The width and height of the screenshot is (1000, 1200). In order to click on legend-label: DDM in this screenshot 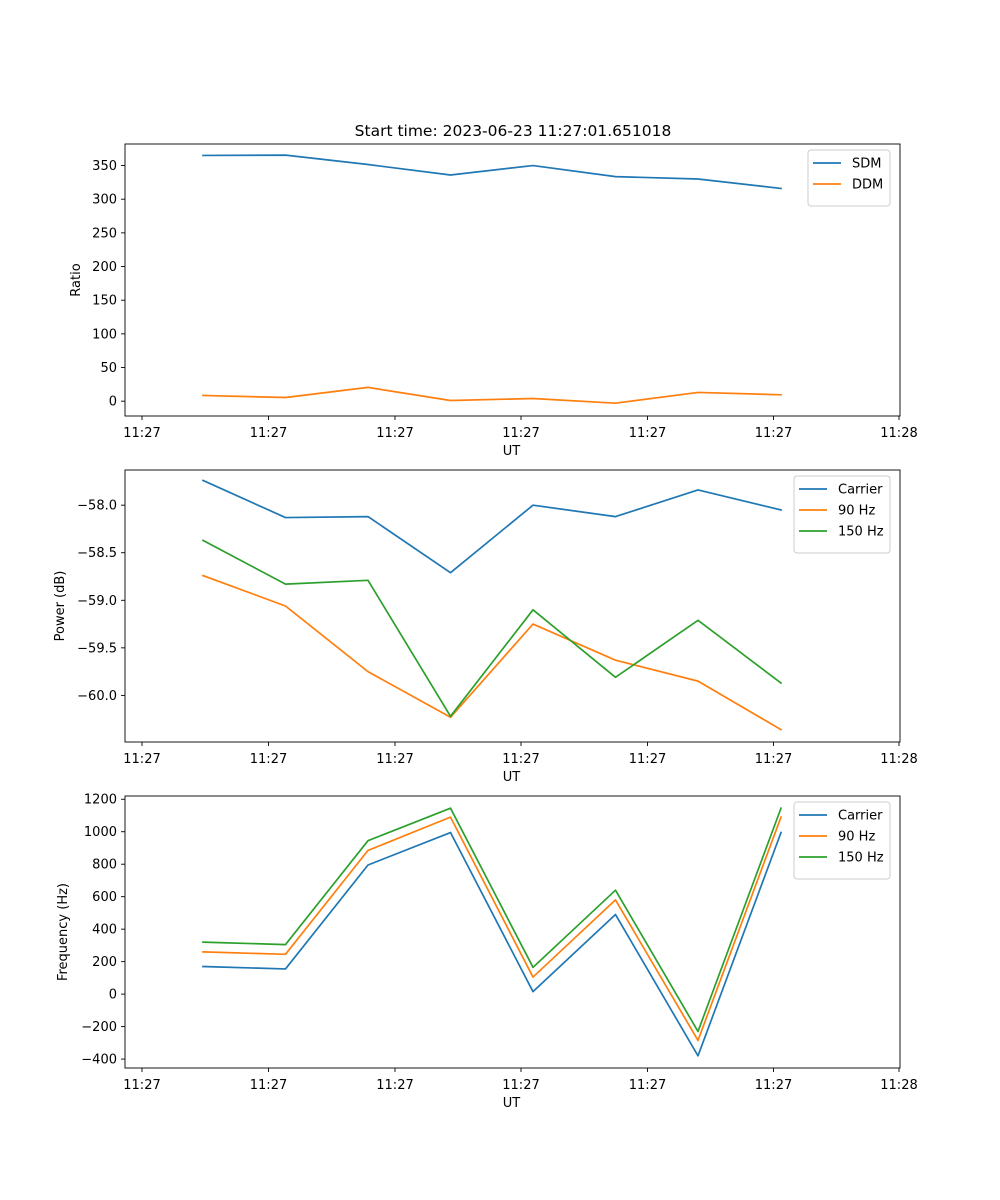, I will do `click(867, 185)`.